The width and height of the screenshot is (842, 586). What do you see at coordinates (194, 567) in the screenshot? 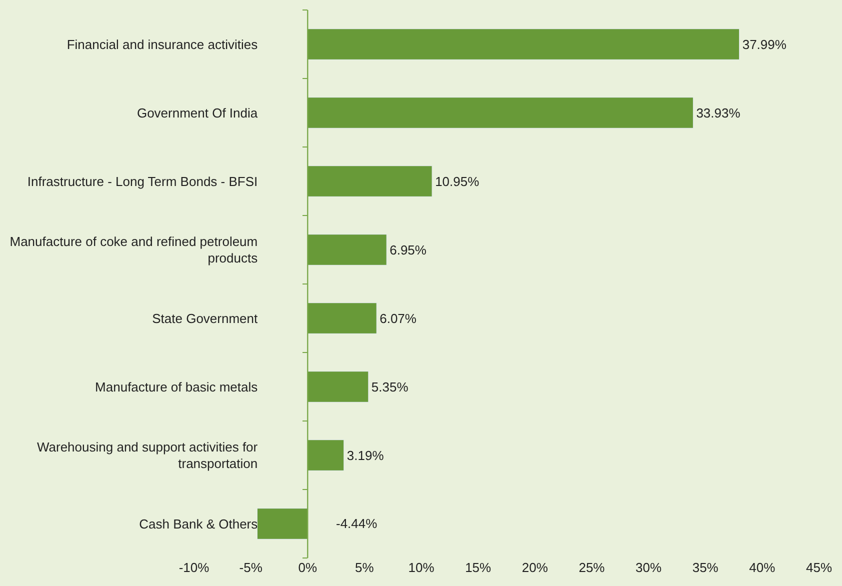
I see `x-tick-label: -10%` at bounding box center [194, 567].